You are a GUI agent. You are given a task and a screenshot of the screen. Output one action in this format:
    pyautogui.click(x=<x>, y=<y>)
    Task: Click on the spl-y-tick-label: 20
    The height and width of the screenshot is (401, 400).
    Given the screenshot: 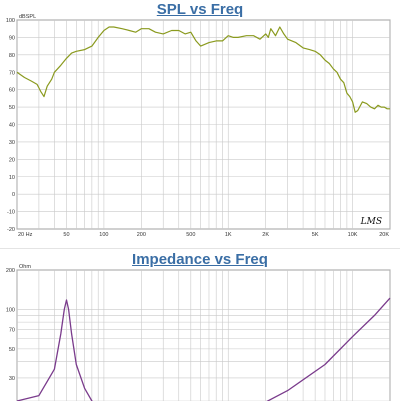 What is the action you would take?
    pyautogui.click(x=12, y=160)
    